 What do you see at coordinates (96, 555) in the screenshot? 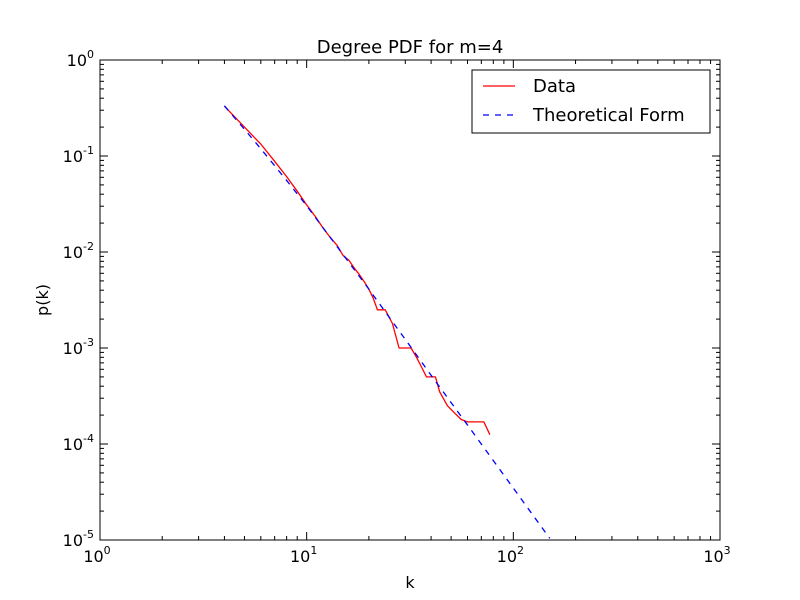
I see `x-tick-label: 10⁰` at bounding box center [96, 555].